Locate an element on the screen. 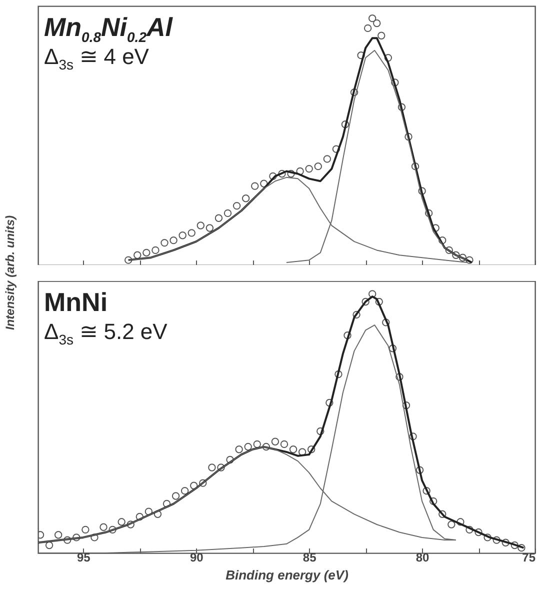 The height and width of the screenshot is (592, 543). annotation: Mn$_{0.8}$Ni$_{0.2}$Al is located at coordinates (108, 29).